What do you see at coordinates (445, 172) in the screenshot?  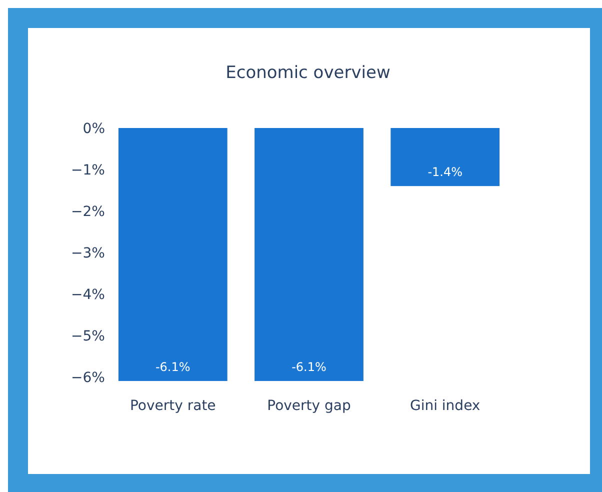 I see `data-label: -1.4%` at bounding box center [445, 172].